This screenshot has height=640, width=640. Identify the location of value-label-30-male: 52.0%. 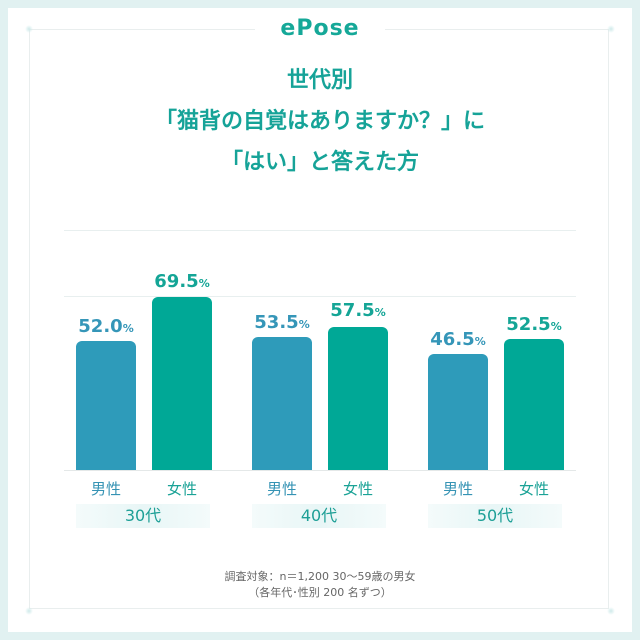
(106, 326).